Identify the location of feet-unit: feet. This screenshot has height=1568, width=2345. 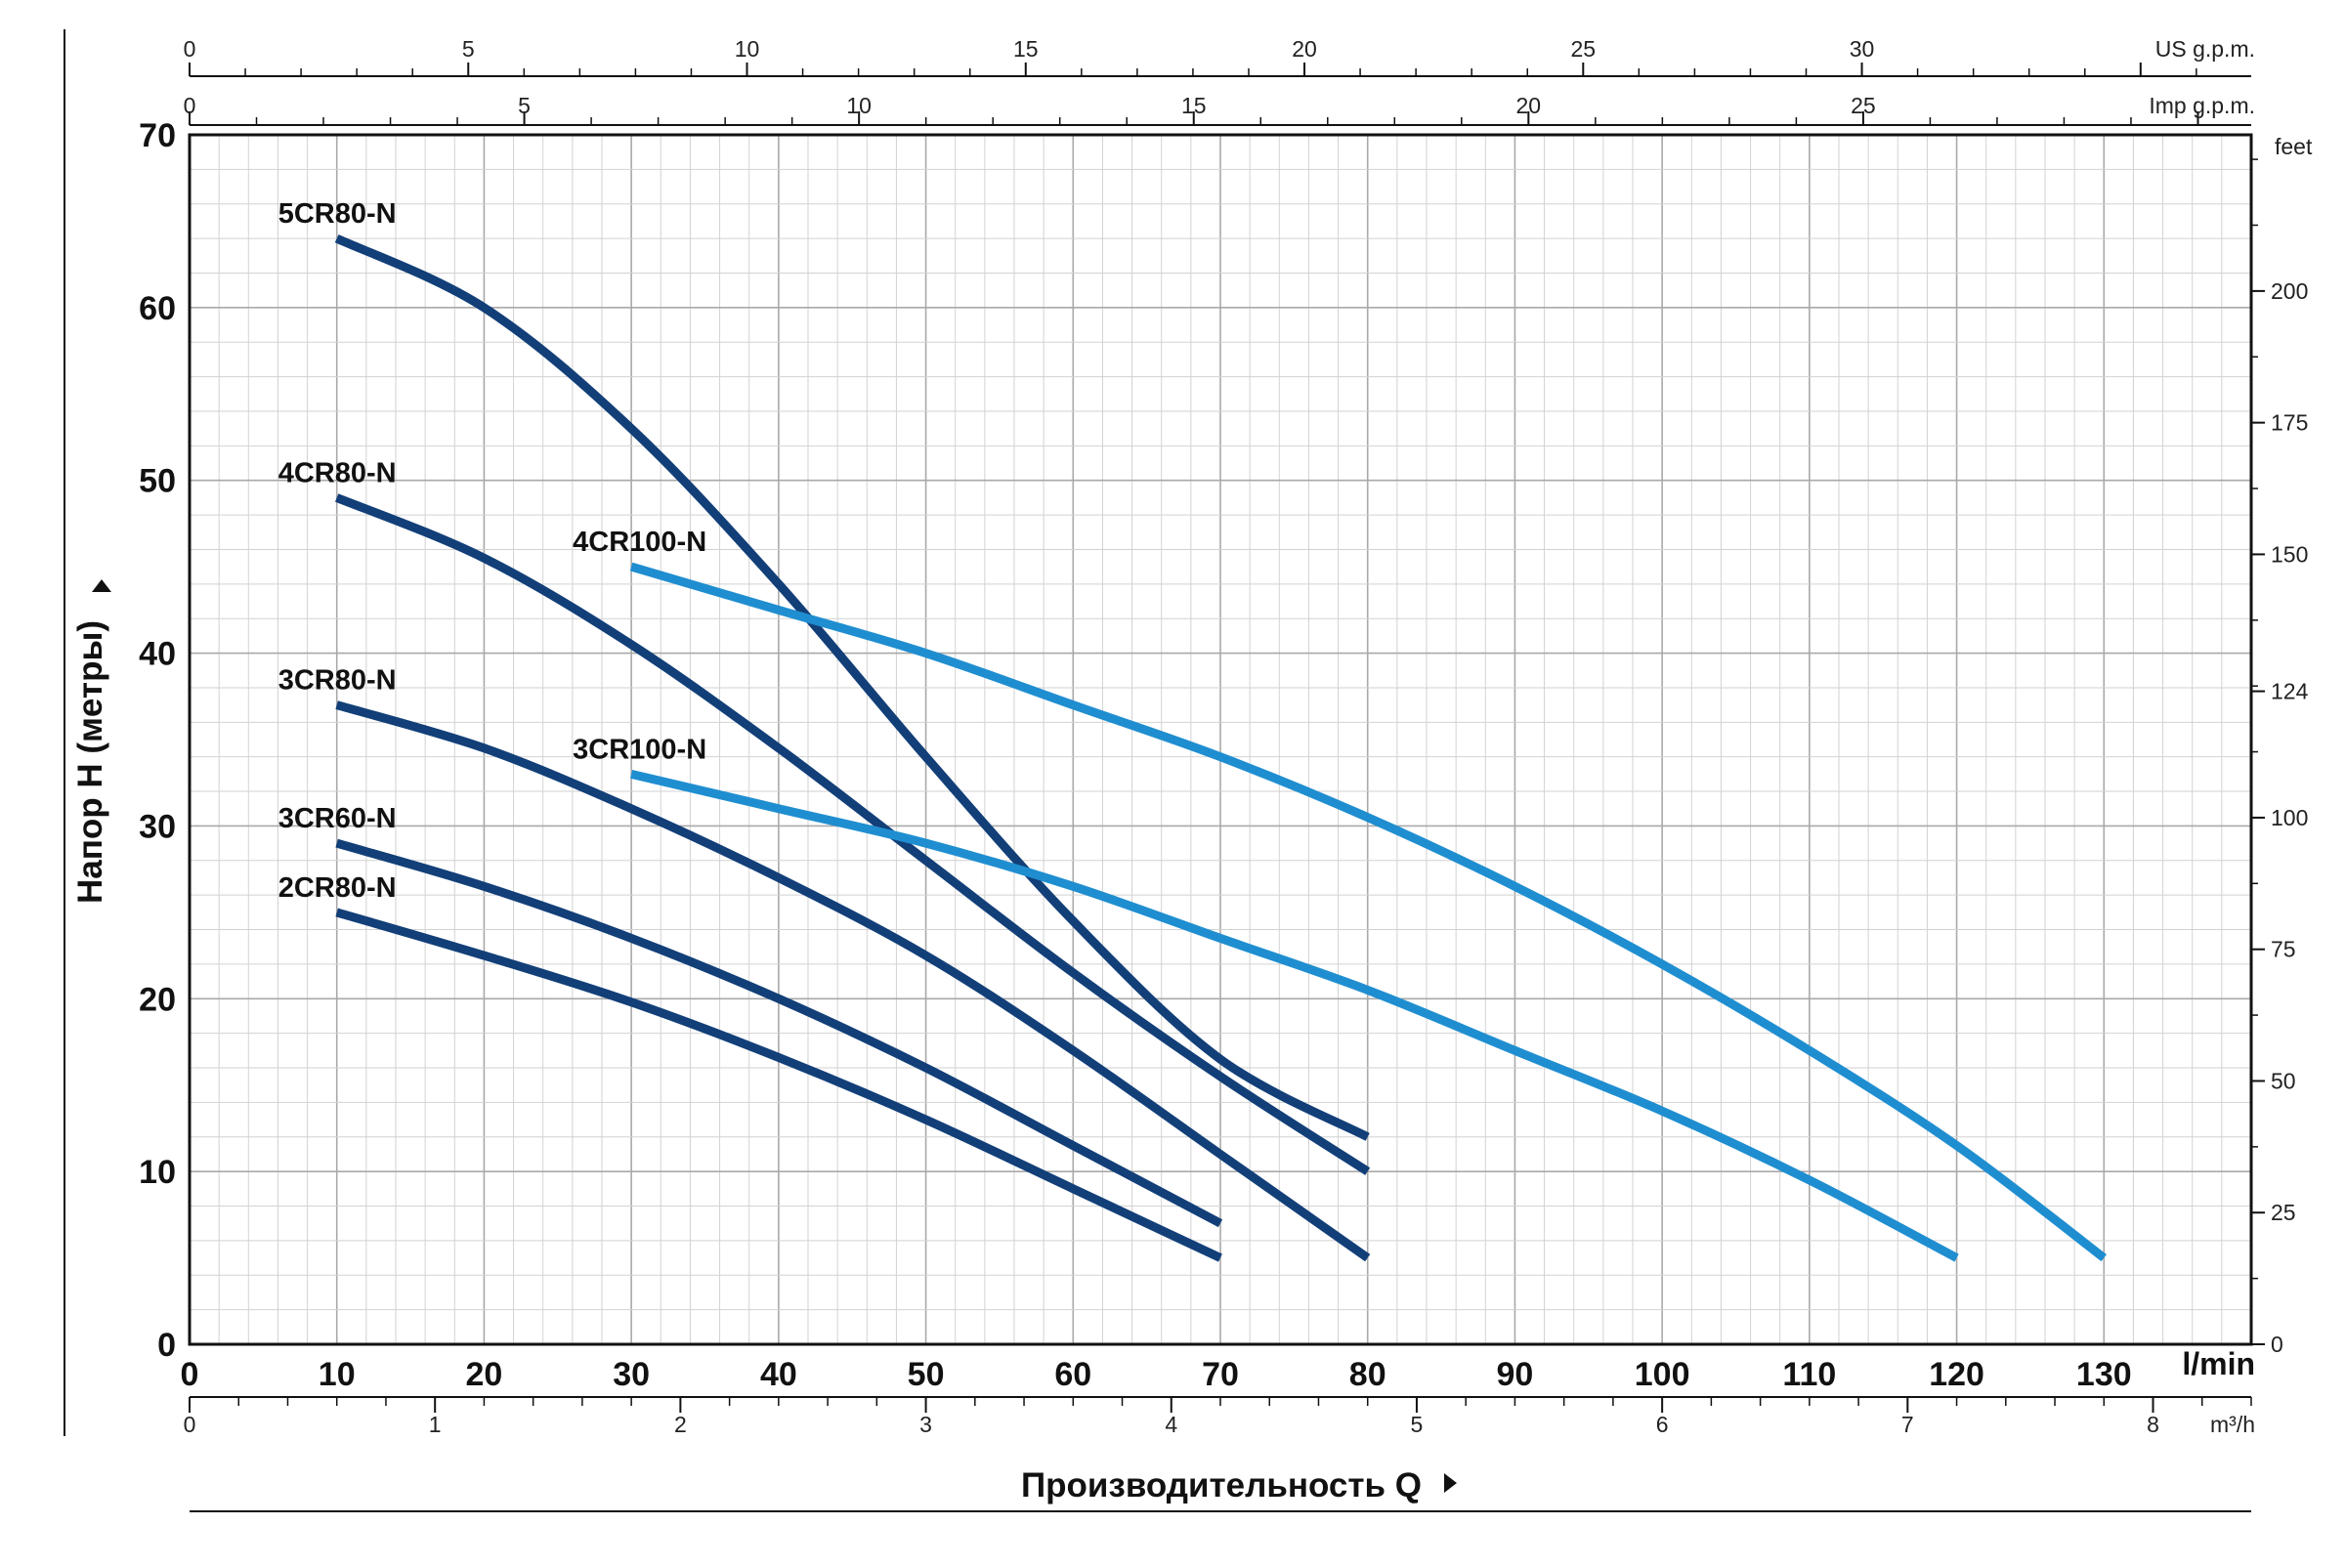
(2294, 146).